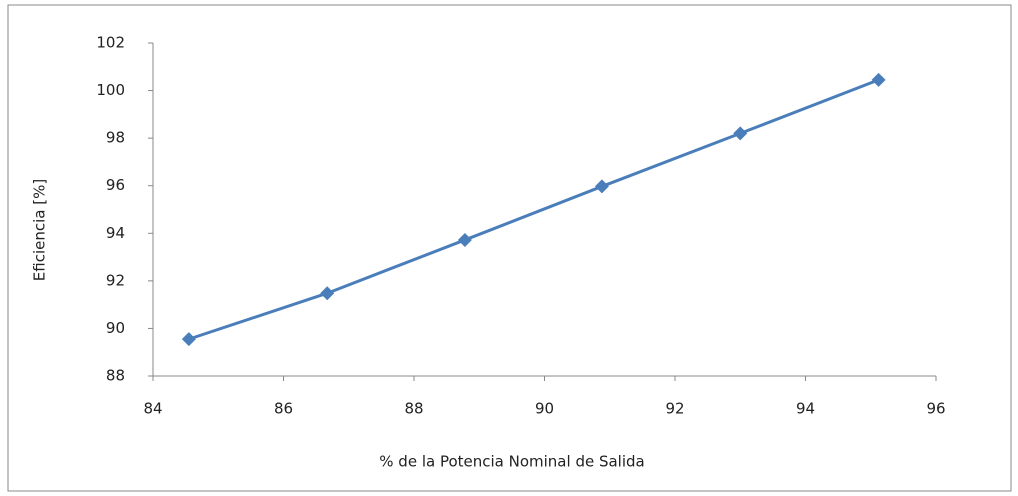 Image resolution: width=1018 pixels, height=496 pixels. I want to click on y-tick-label: 90, so click(115, 328).